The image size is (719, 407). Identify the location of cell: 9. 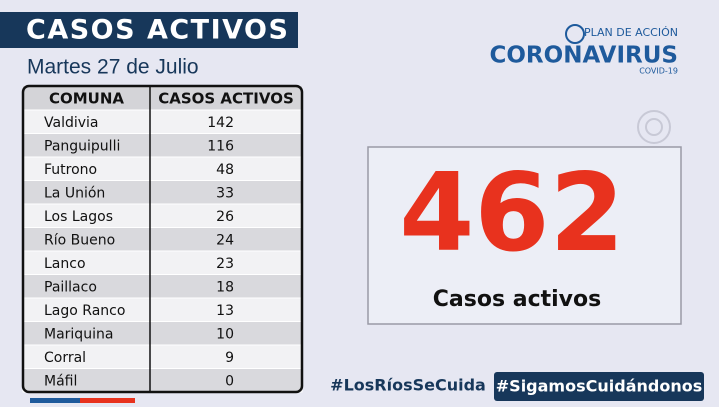
(229, 358).